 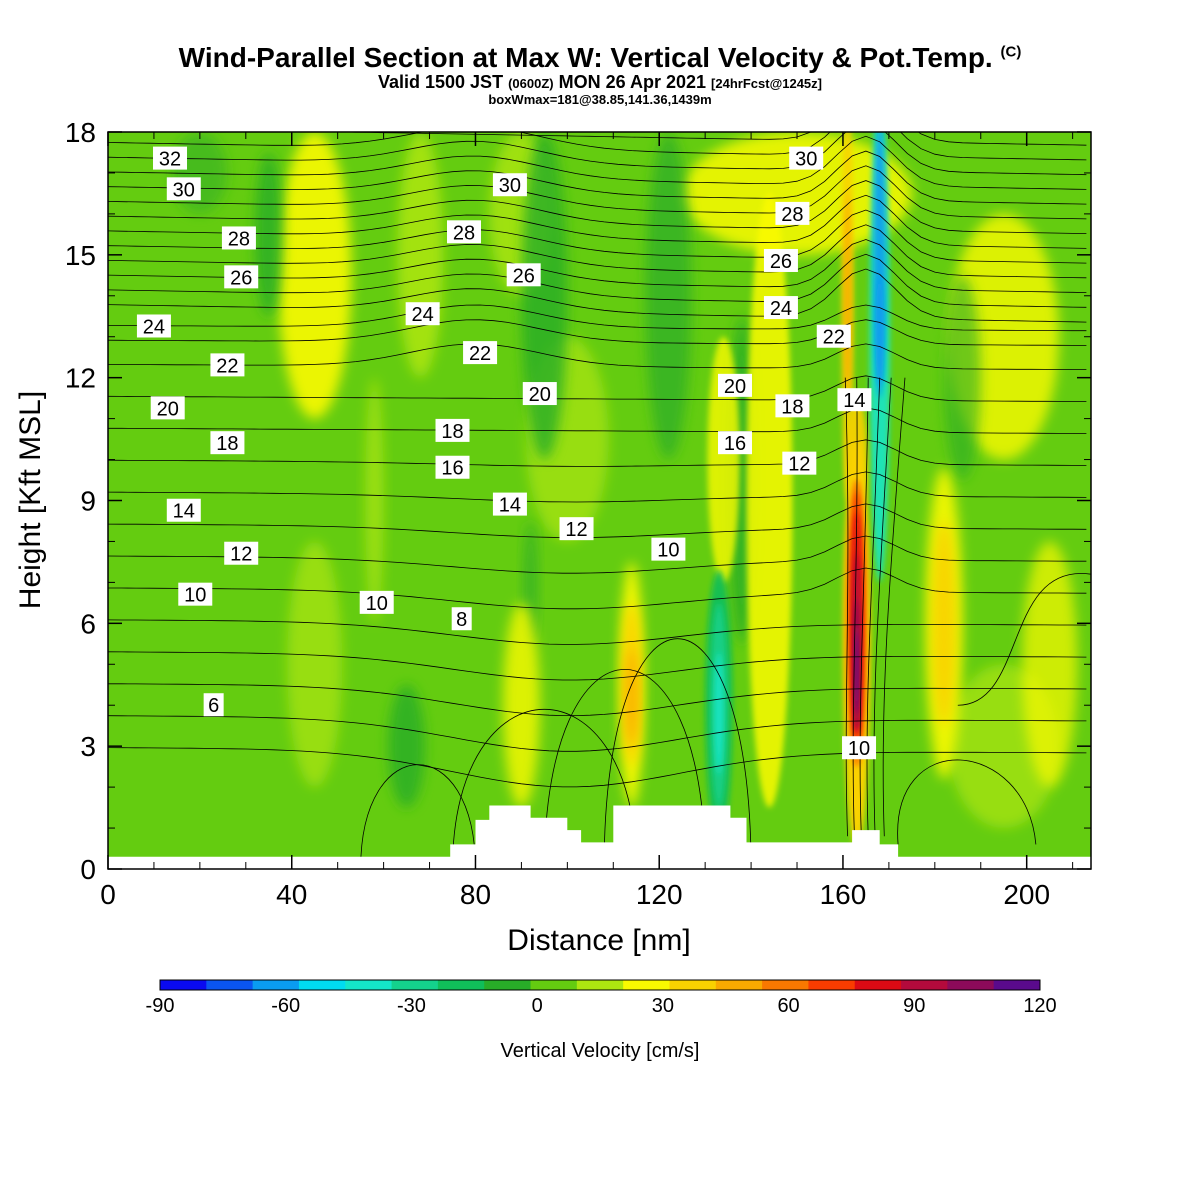 What do you see at coordinates (411, 1006) in the screenshot?
I see `colorbar-tick-label: -30` at bounding box center [411, 1006].